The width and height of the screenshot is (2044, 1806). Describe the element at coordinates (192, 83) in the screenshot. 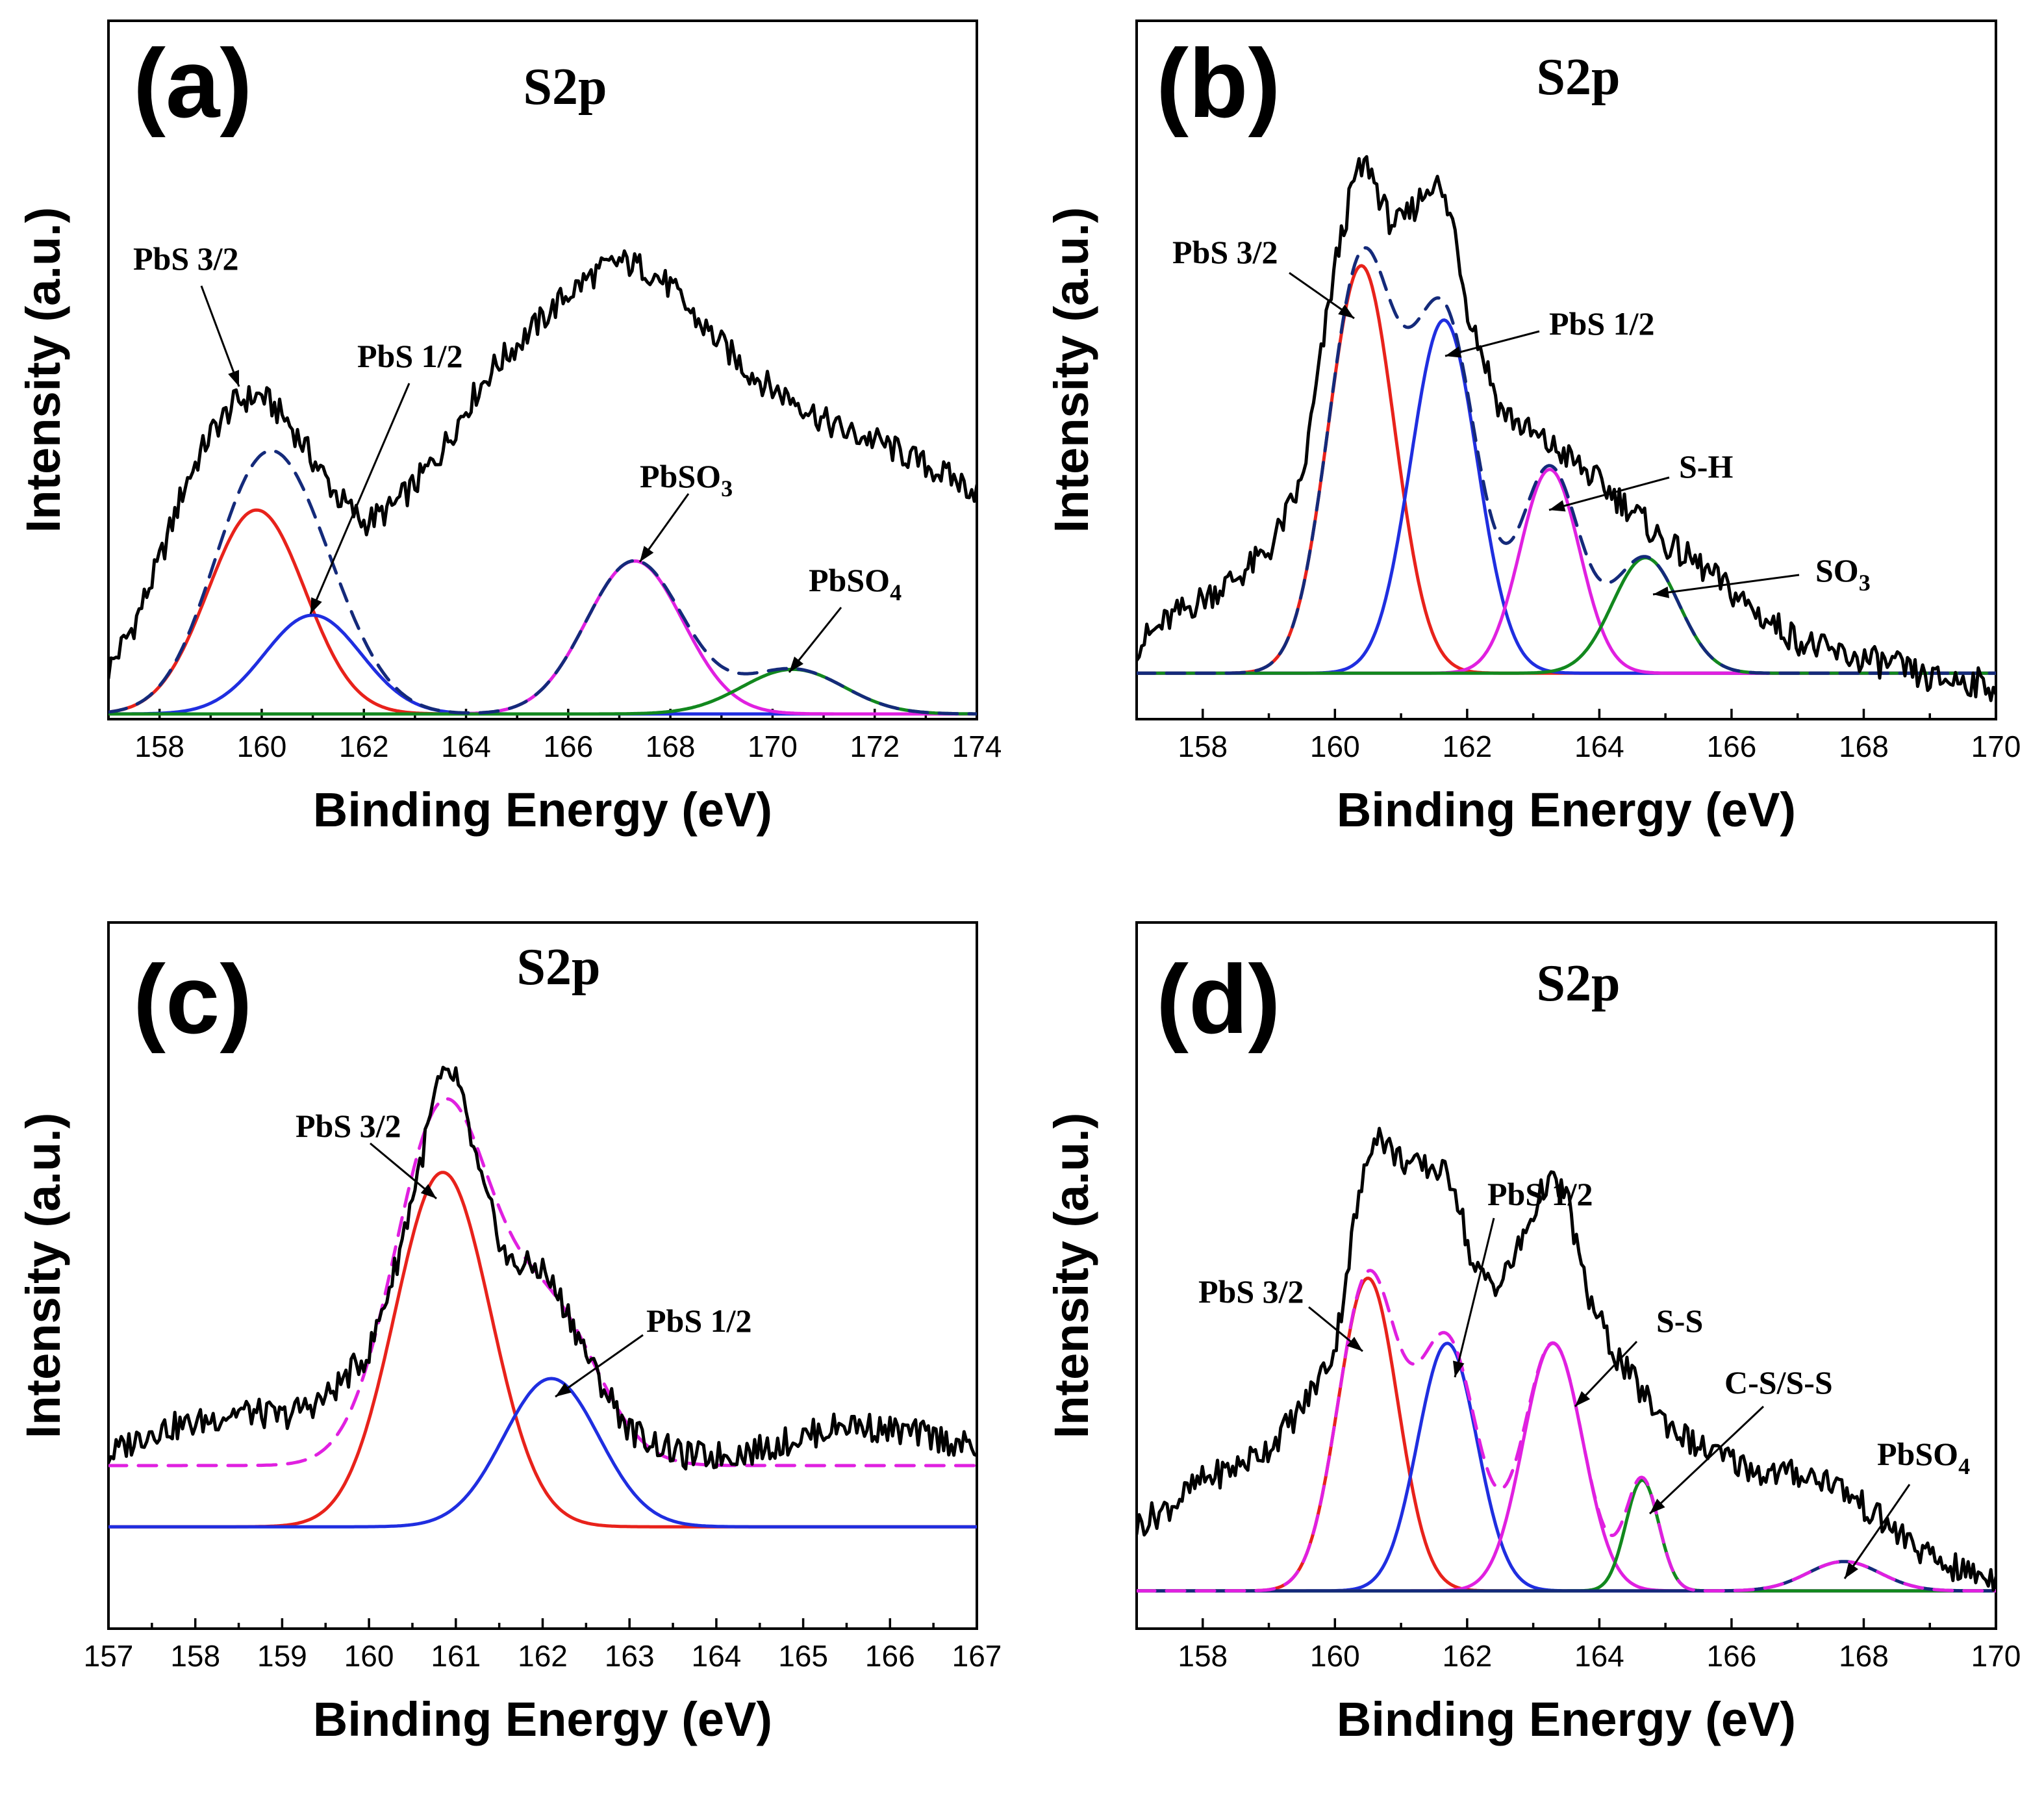

I see `panel-label: (a)` at that location.